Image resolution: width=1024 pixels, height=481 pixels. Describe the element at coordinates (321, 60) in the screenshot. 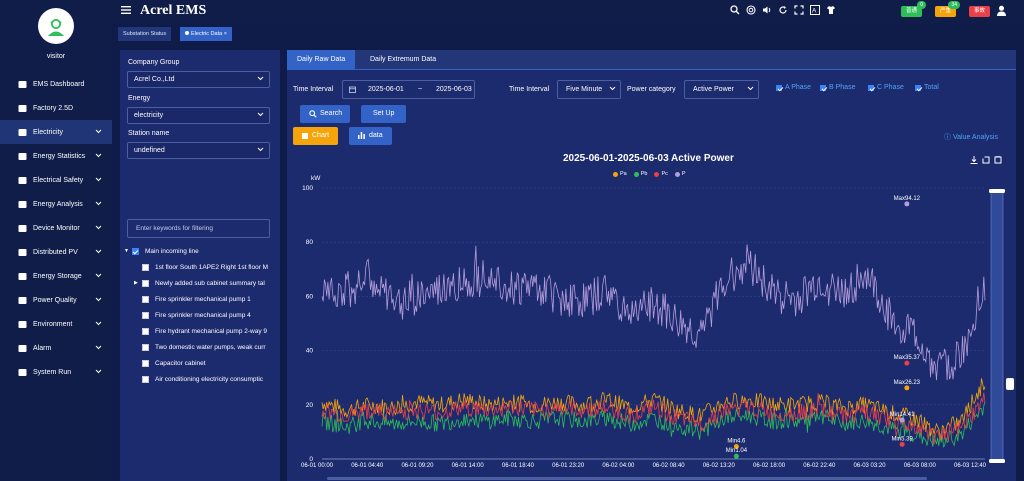

I see `tab-daily-raw-data: Daily Raw Data` at that location.